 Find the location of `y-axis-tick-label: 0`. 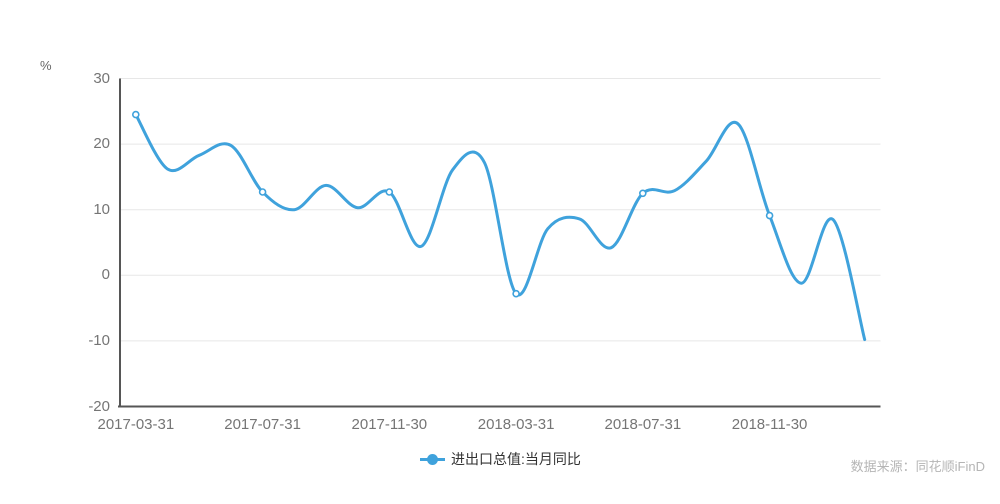

y-axis-tick-label: 0 is located at coordinates (105, 275).